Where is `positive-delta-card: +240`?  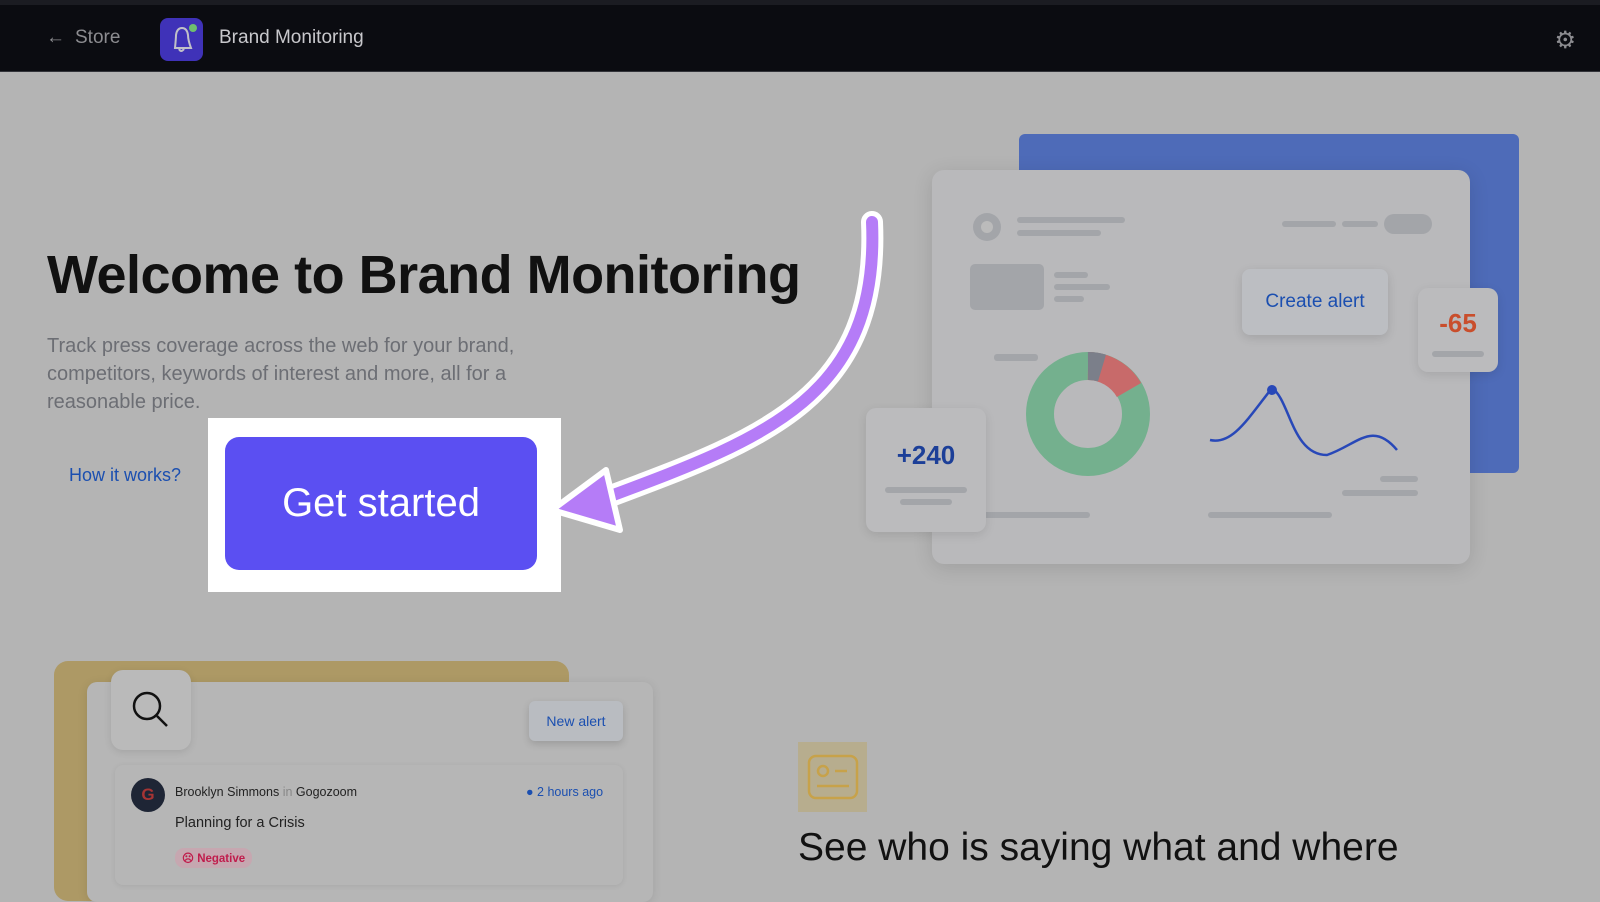
positive-delta-card: +240 is located at coordinates (926, 470).